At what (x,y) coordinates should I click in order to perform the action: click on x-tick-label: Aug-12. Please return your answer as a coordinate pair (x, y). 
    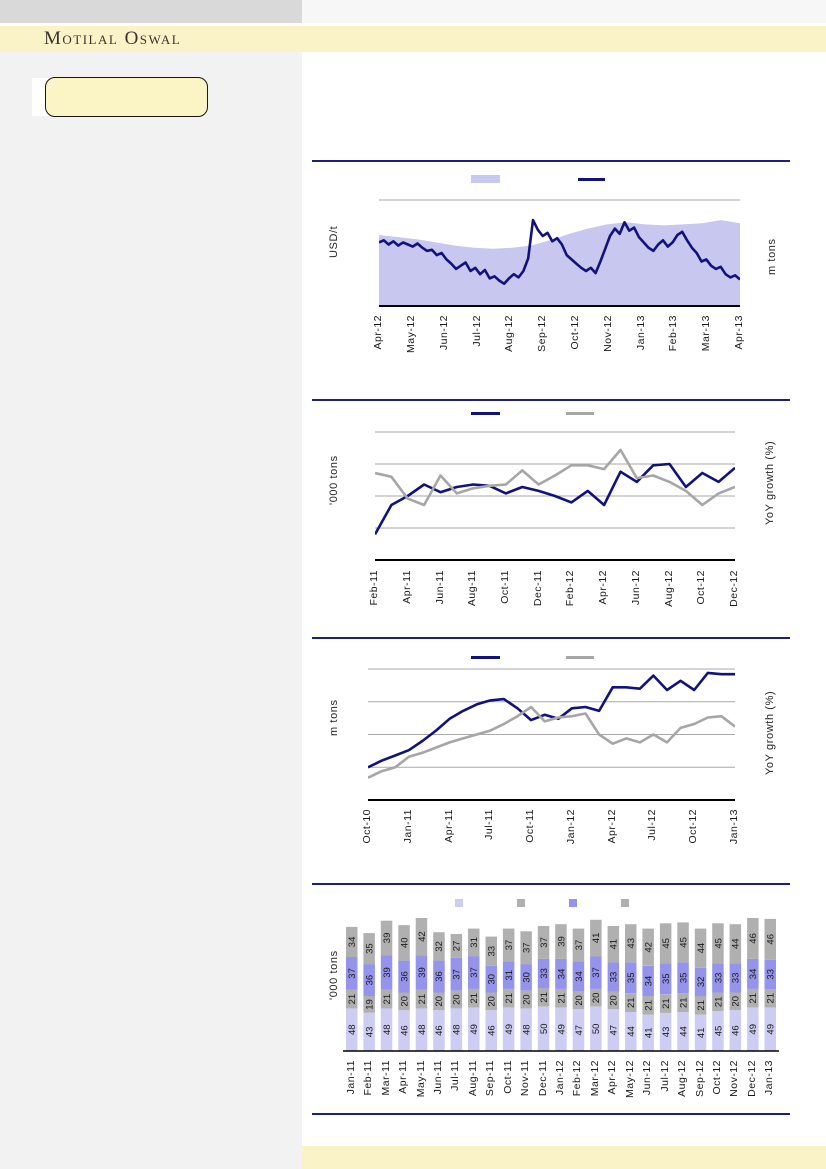
    Looking at the image, I should click on (509, 333).